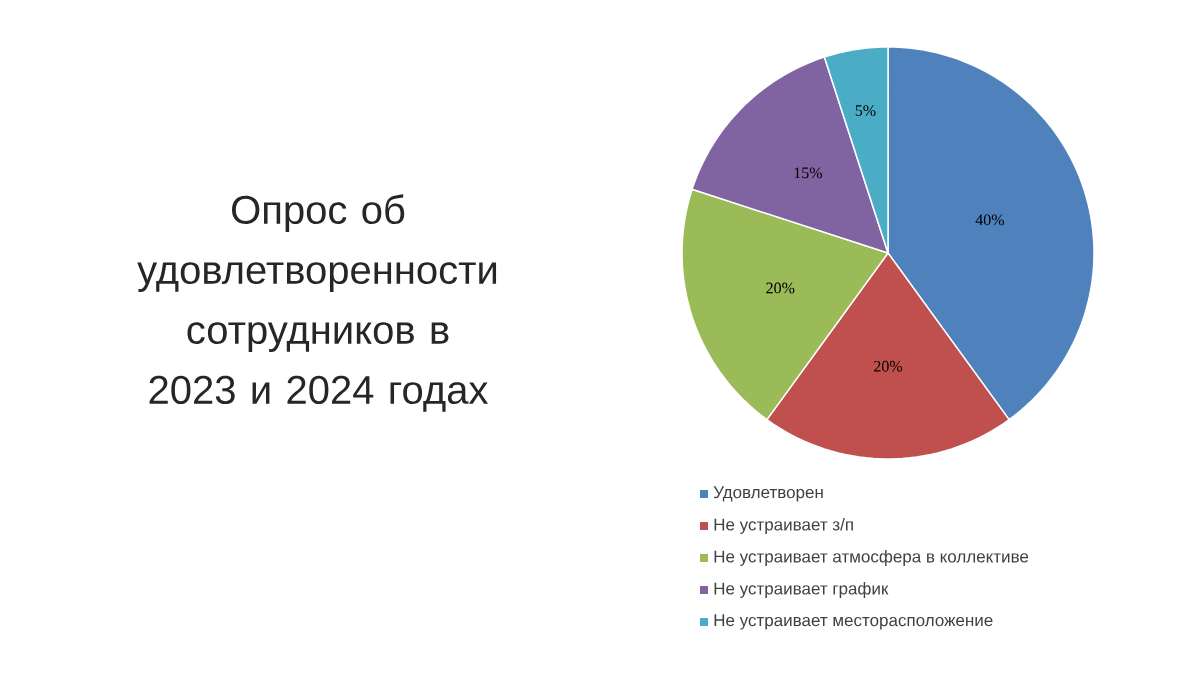  What do you see at coordinates (871, 558) in the screenshot?
I see `legend-label: Не устраивает атмосфера в коллективе` at bounding box center [871, 558].